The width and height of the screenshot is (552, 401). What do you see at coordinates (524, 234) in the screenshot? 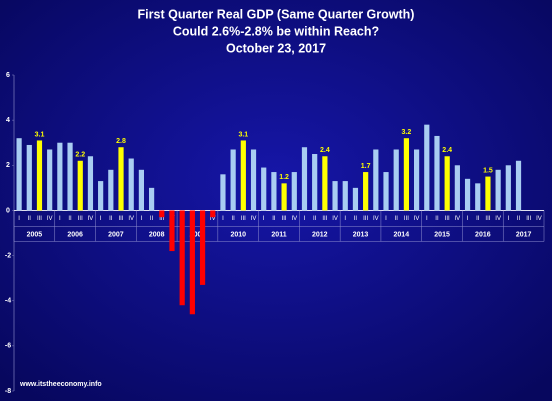
I see `year-label: 2017` at bounding box center [524, 234].